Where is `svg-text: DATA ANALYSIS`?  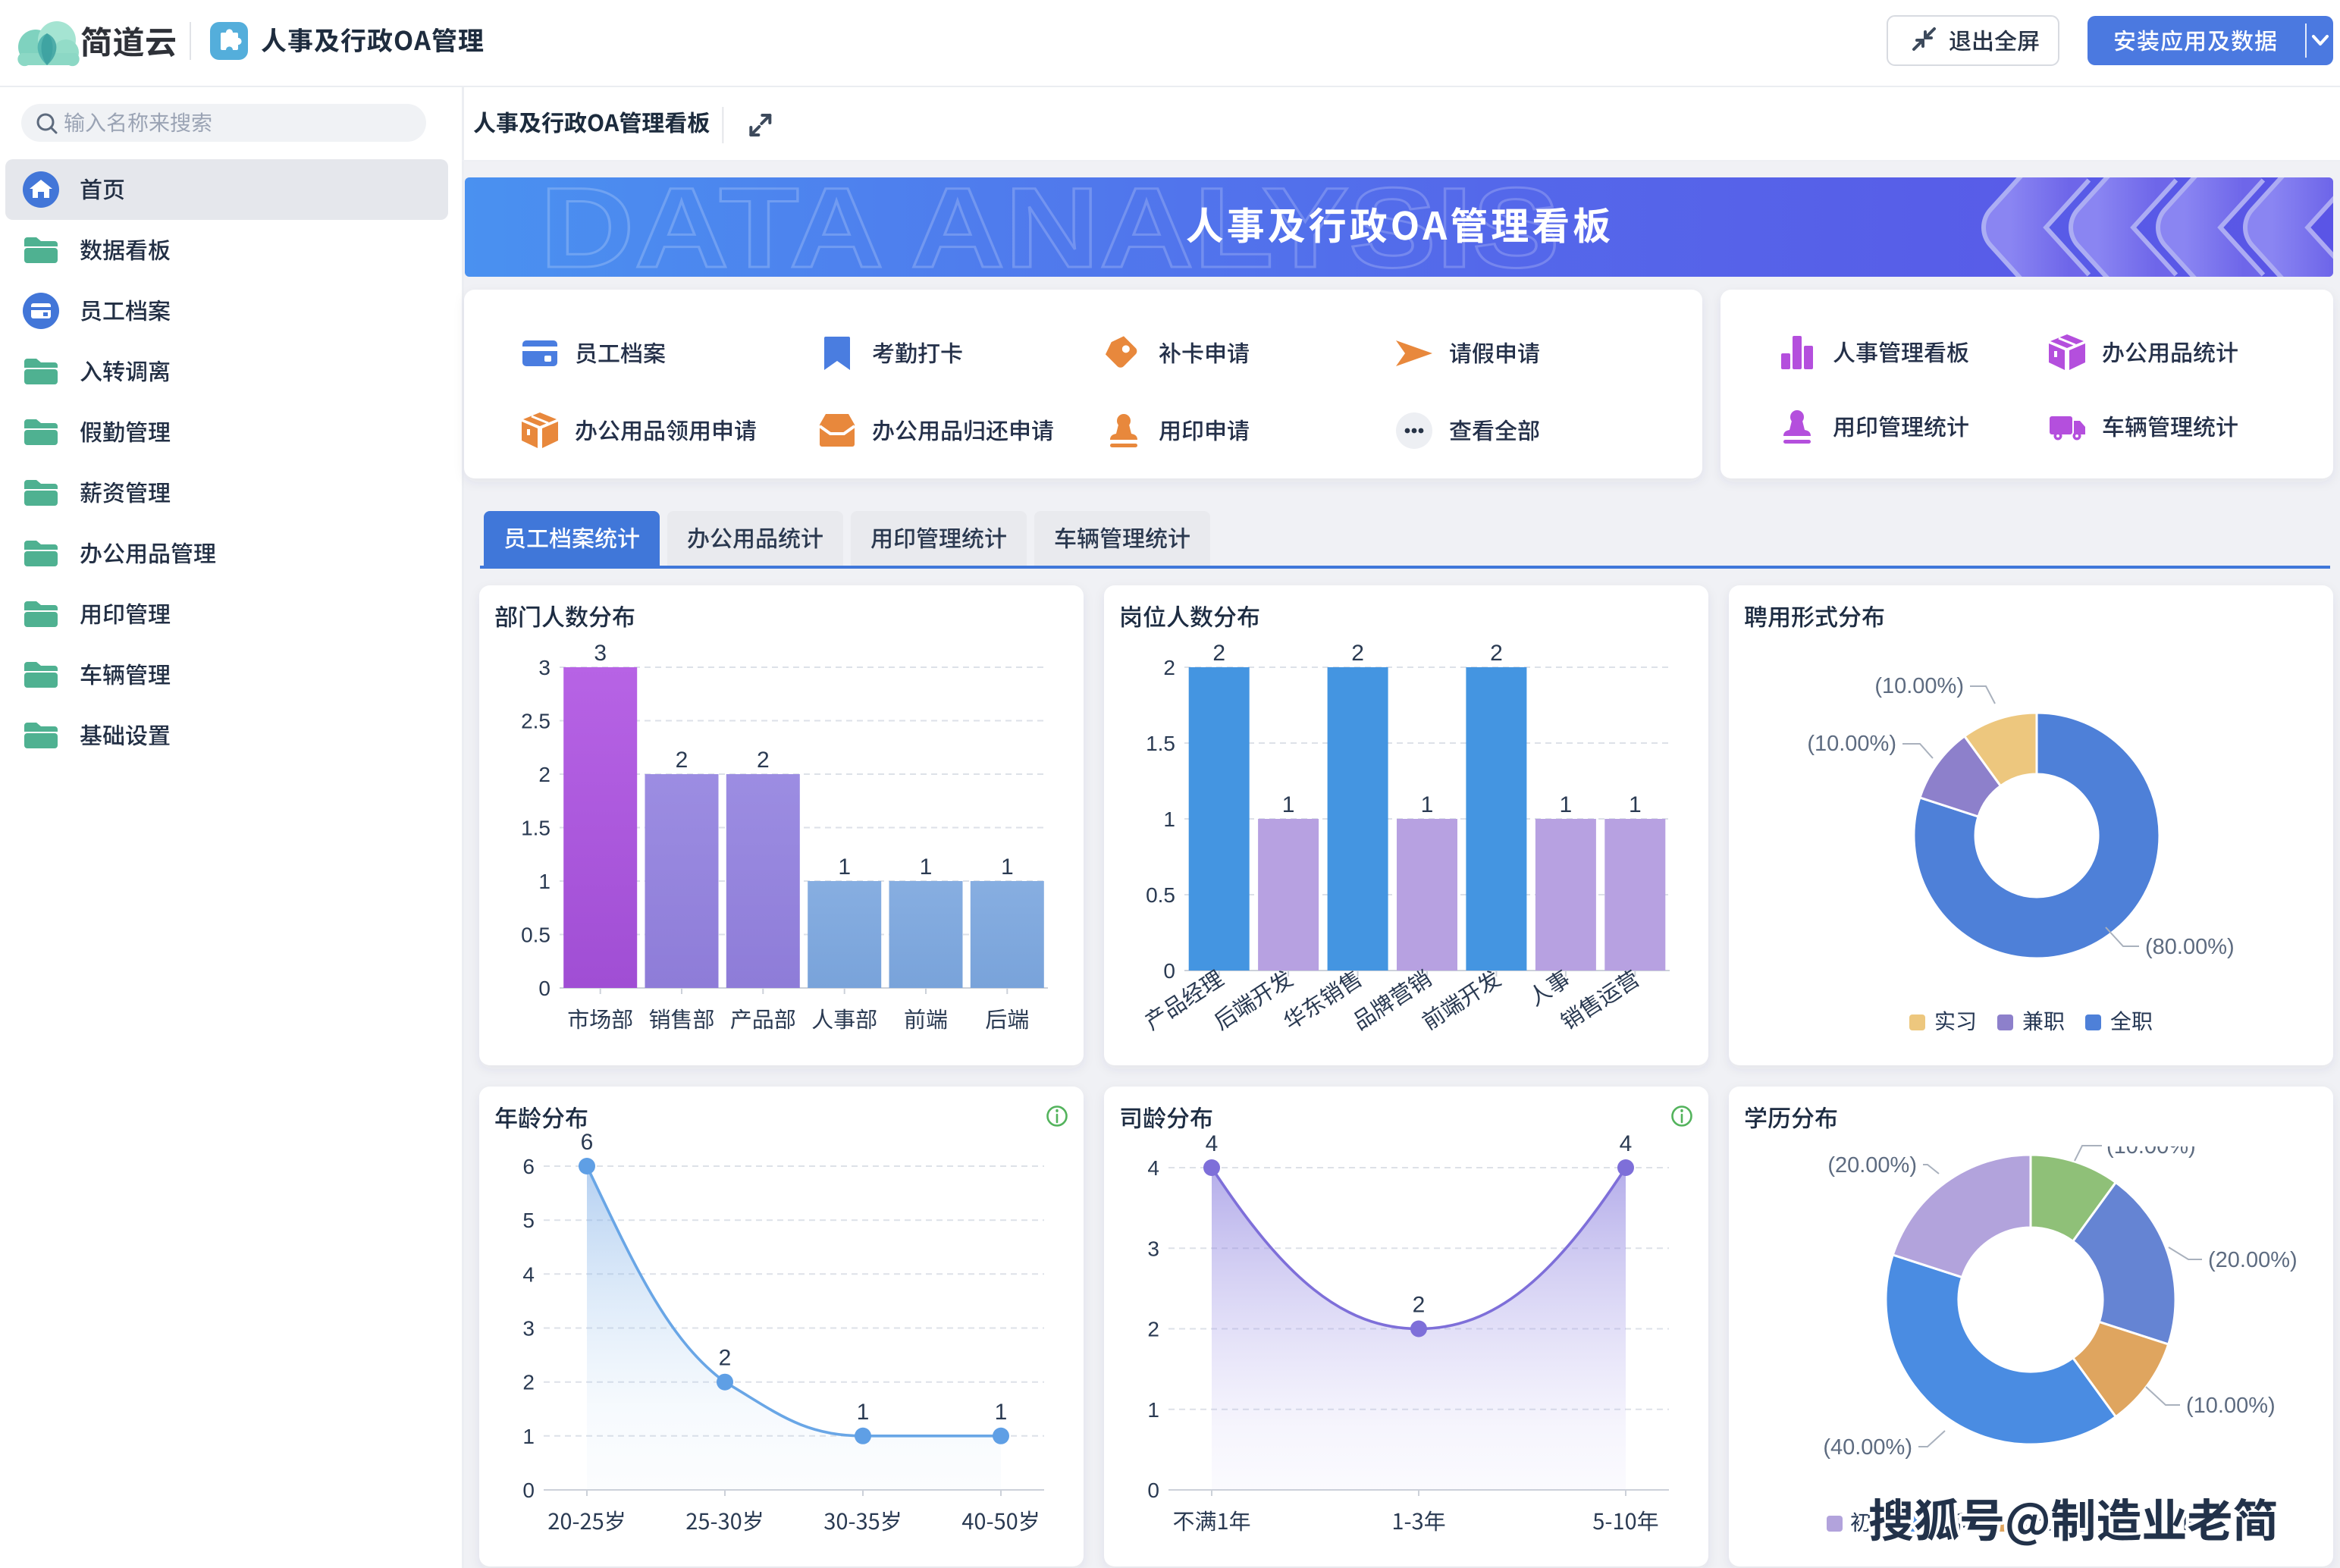 svg-text: DATA ANALYSIS is located at coordinates (1050, 228).